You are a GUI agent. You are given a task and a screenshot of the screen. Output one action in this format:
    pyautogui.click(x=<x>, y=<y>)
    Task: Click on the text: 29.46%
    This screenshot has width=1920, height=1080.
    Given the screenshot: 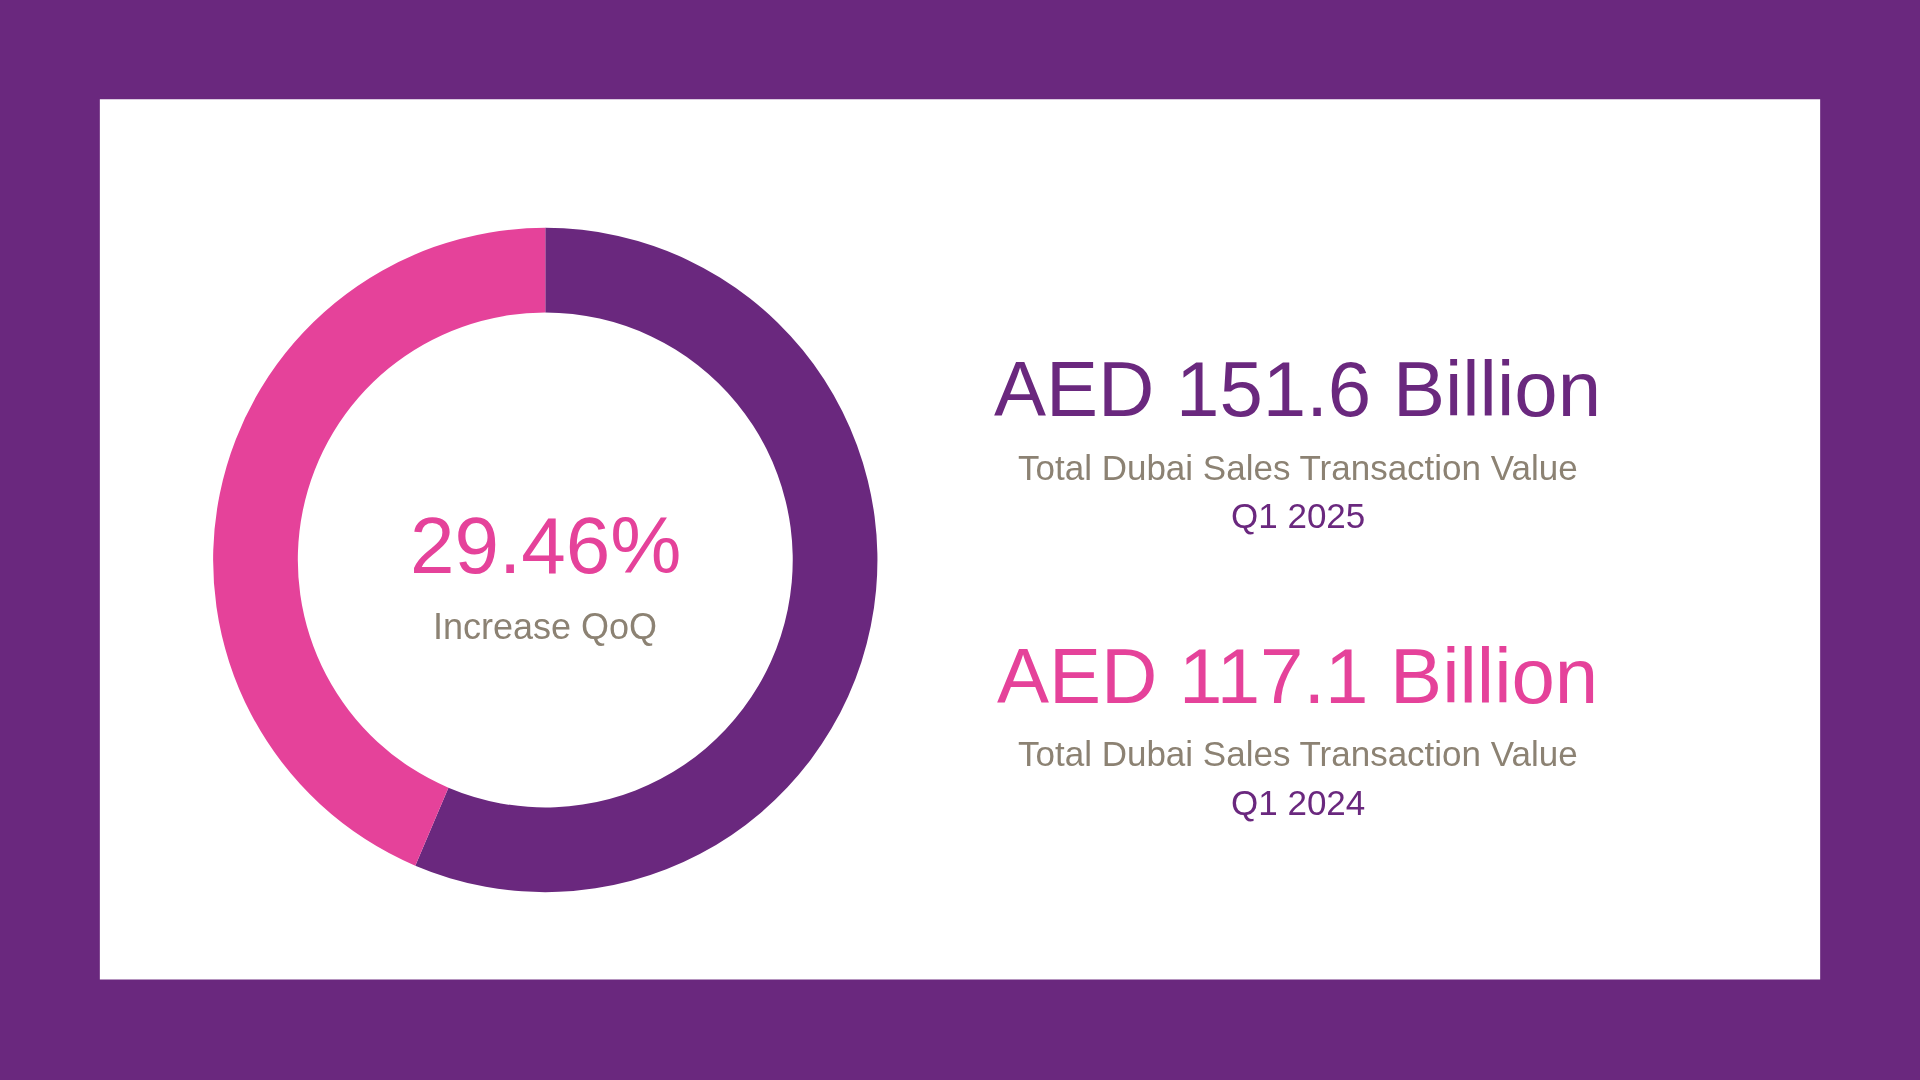 What is the action you would take?
    pyautogui.click(x=546, y=545)
    